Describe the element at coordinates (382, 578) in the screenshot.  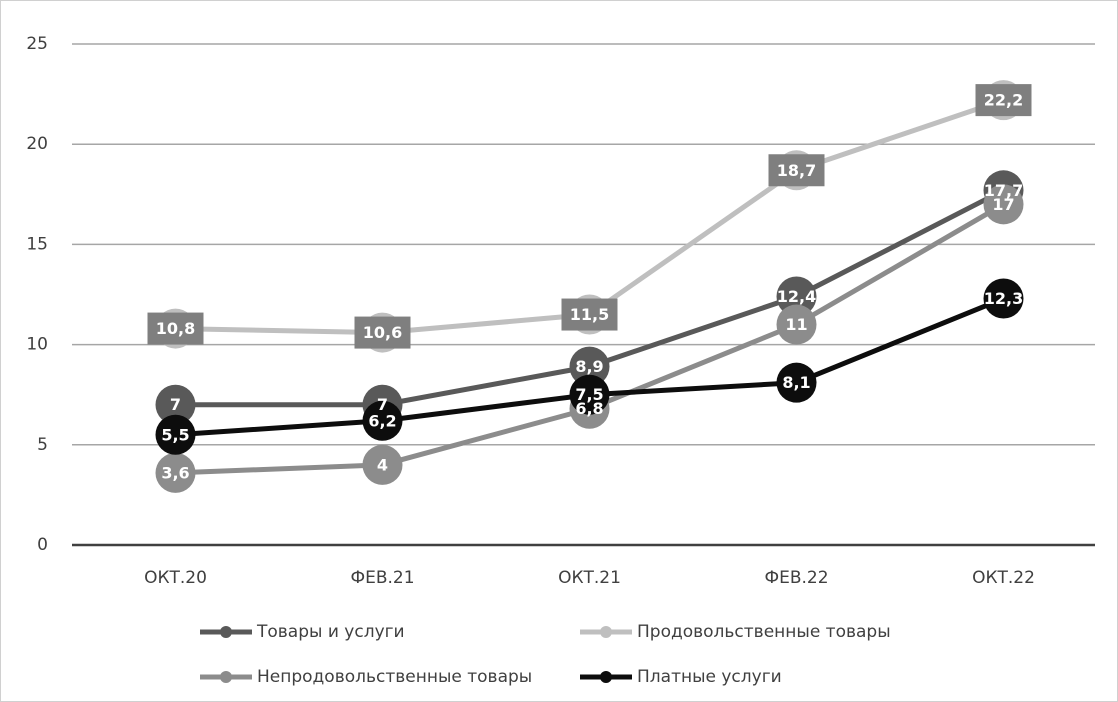
I see `x-tick-label: ФЕВ.21` at that location.